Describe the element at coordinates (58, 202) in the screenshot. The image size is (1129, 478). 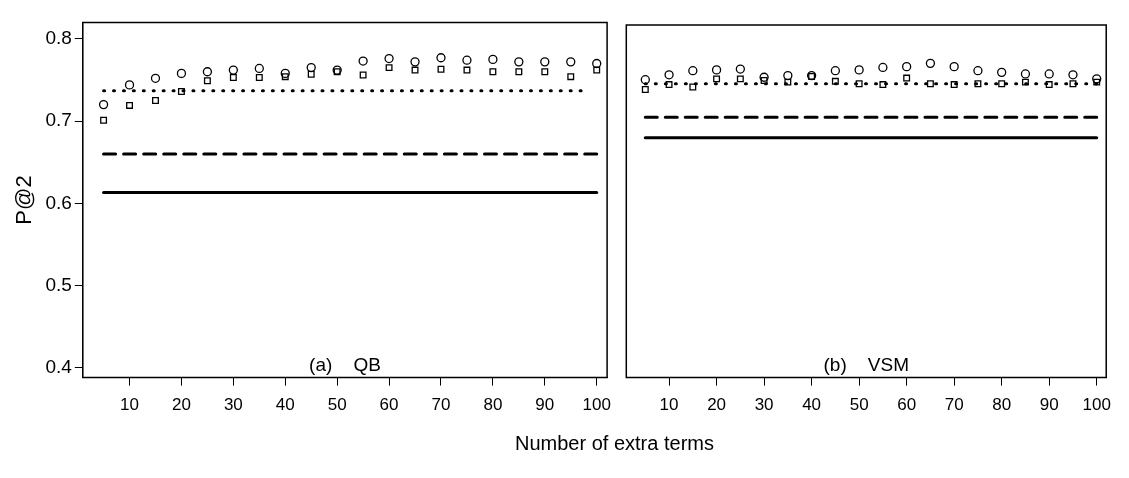
I see `y-tick-label: 0.6` at that location.